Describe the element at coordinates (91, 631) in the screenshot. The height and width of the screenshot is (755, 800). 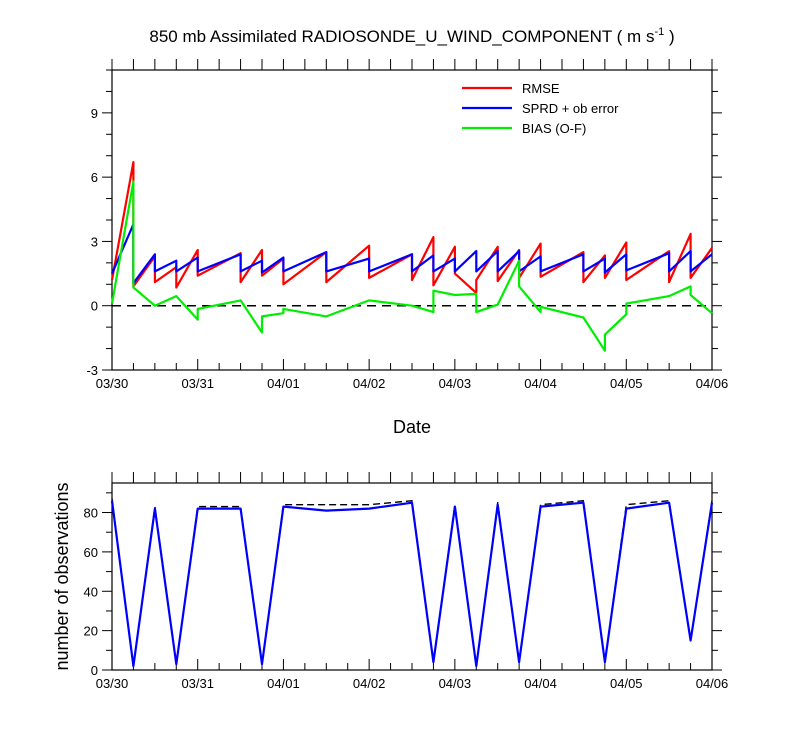
I see `y-tick-label: 20` at that location.